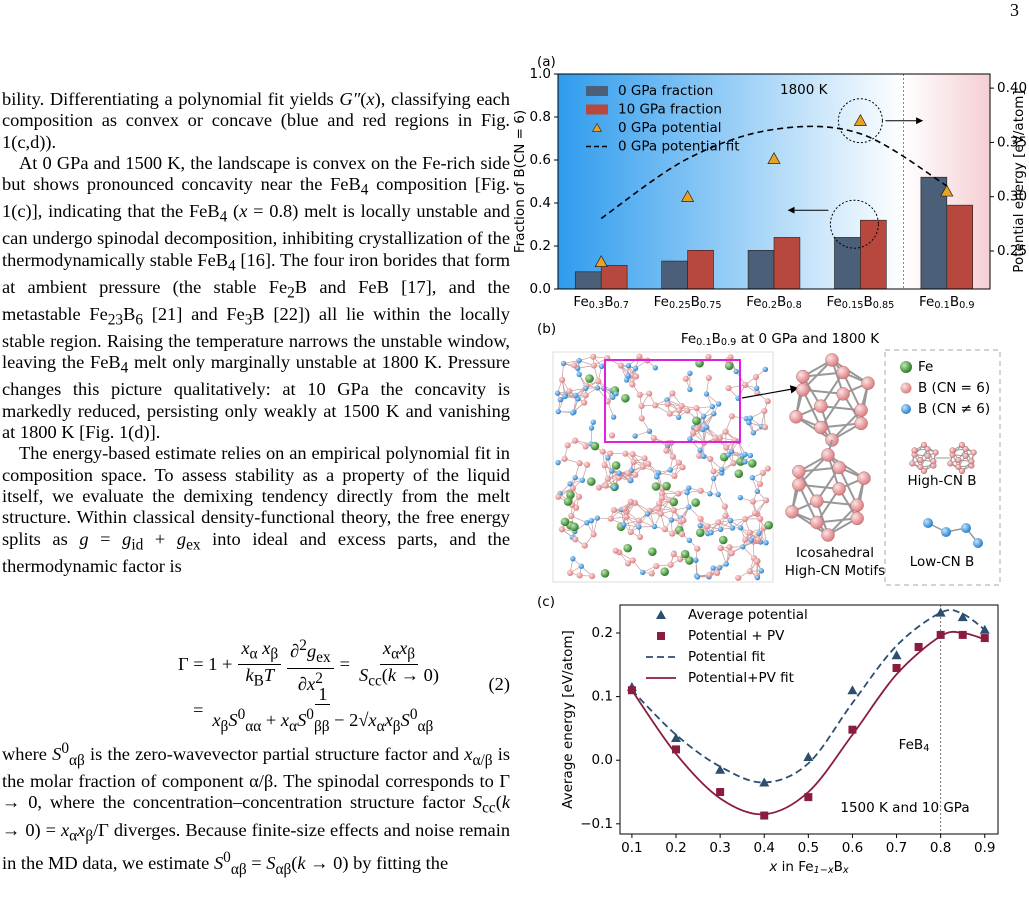  What do you see at coordinates (248, 320) in the screenshot?
I see `text-run: 3` at bounding box center [248, 320].